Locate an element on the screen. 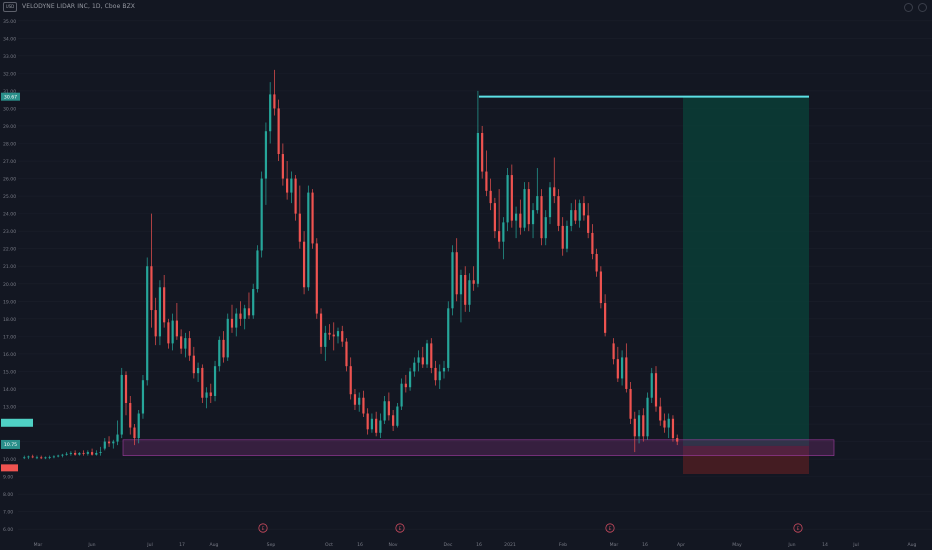 The width and height of the screenshot is (932, 550). y-tick-label: 24.00 is located at coordinates (9, 215).